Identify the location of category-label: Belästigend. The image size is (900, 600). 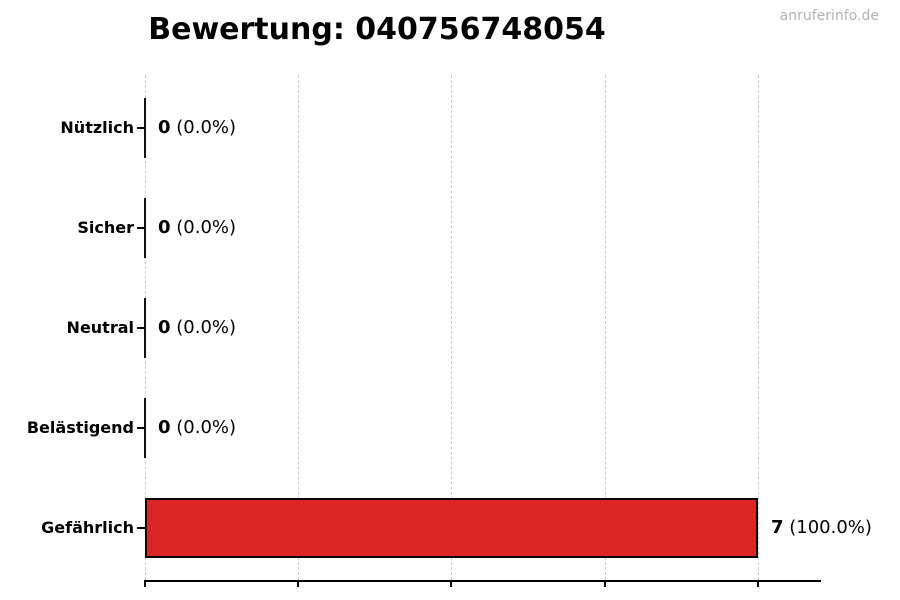
(80, 427).